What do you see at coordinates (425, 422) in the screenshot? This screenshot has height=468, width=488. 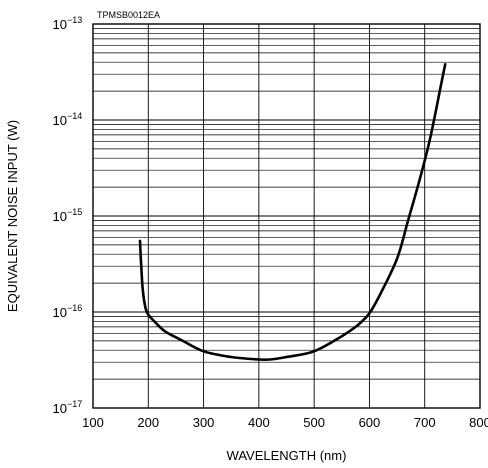 I see `x-tick-label: 700` at bounding box center [425, 422].